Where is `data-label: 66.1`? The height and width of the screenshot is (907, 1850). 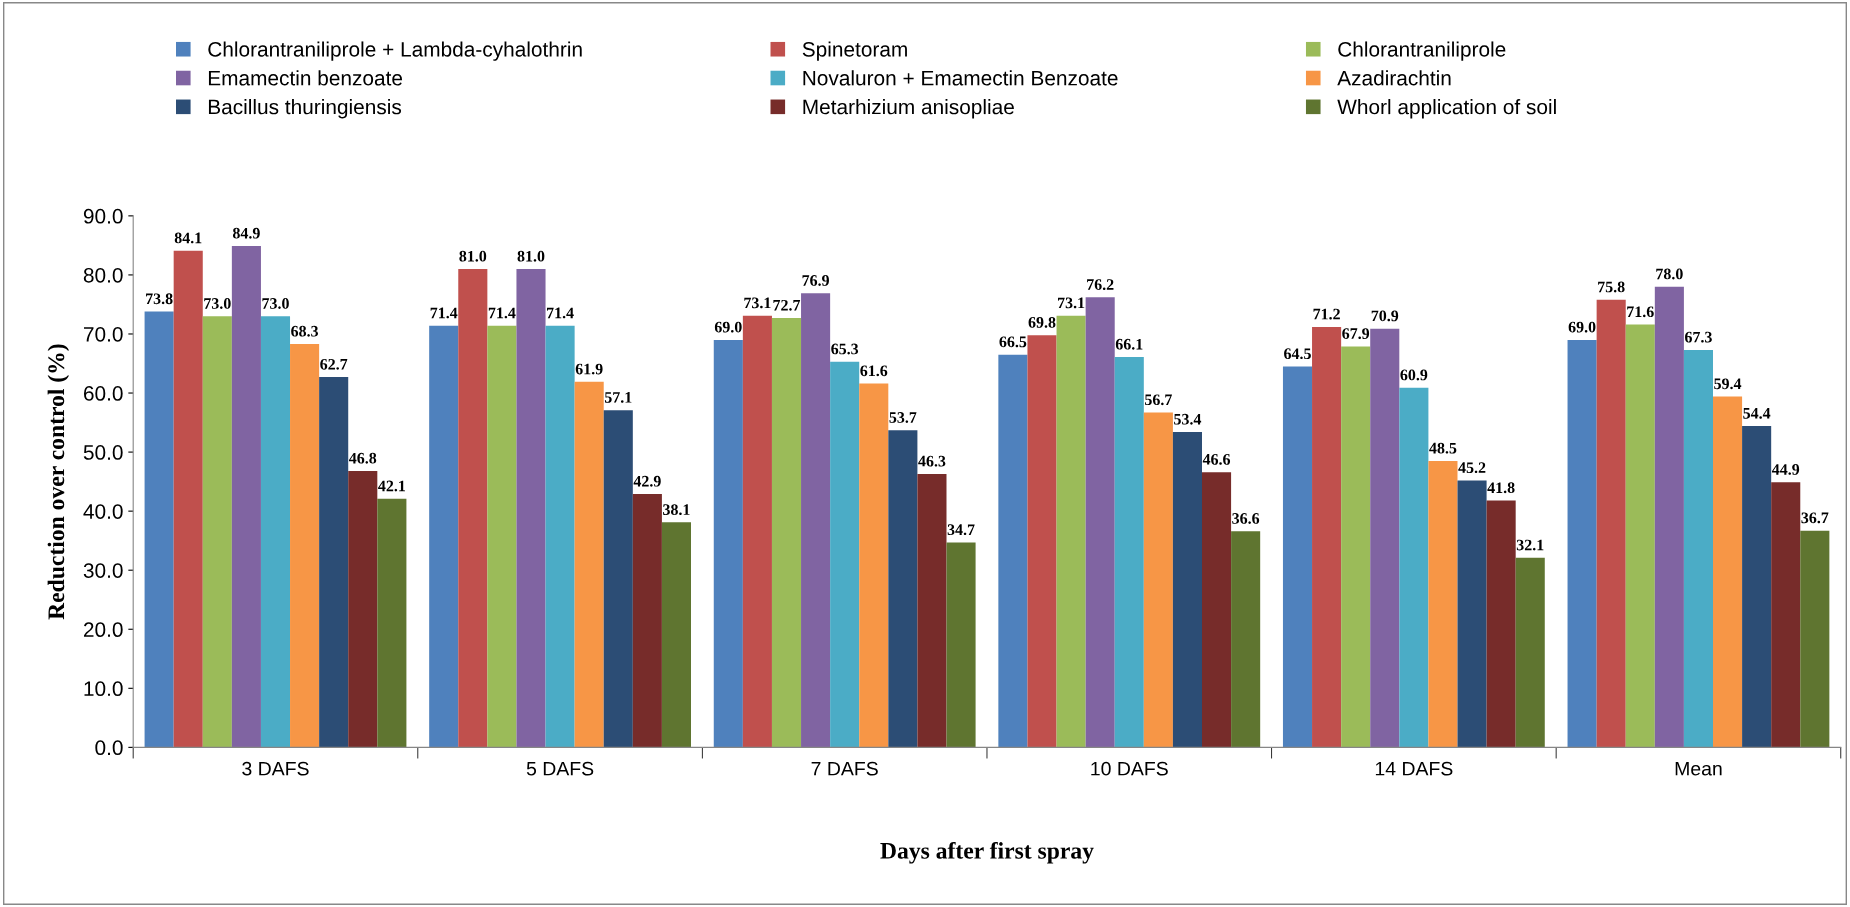 data-label: 66.1 is located at coordinates (1129, 344).